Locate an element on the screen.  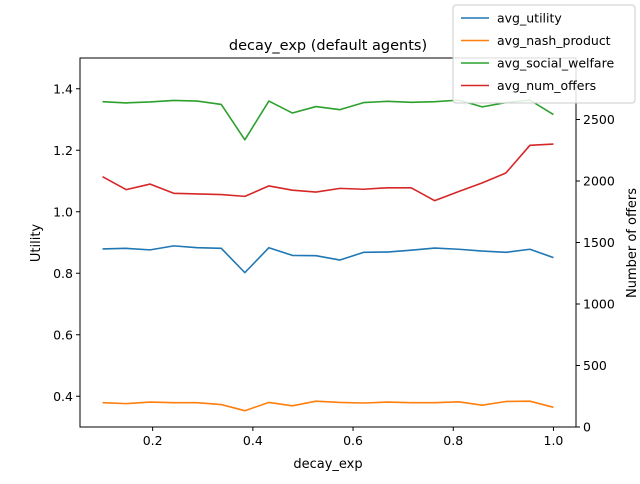
y2-tick-label: 1000 is located at coordinates (599, 304).